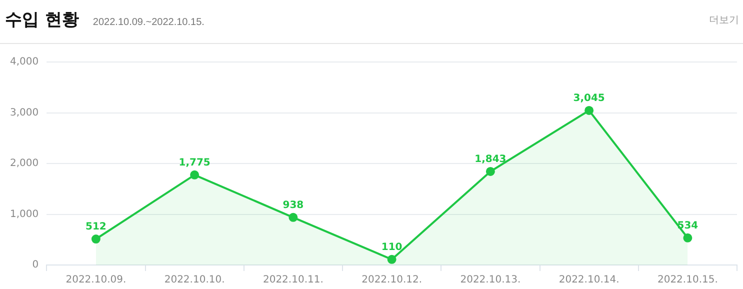 Image resolution: width=743 pixels, height=289 pixels. I want to click on y-tick-label: 2,000, so click(24, 164).